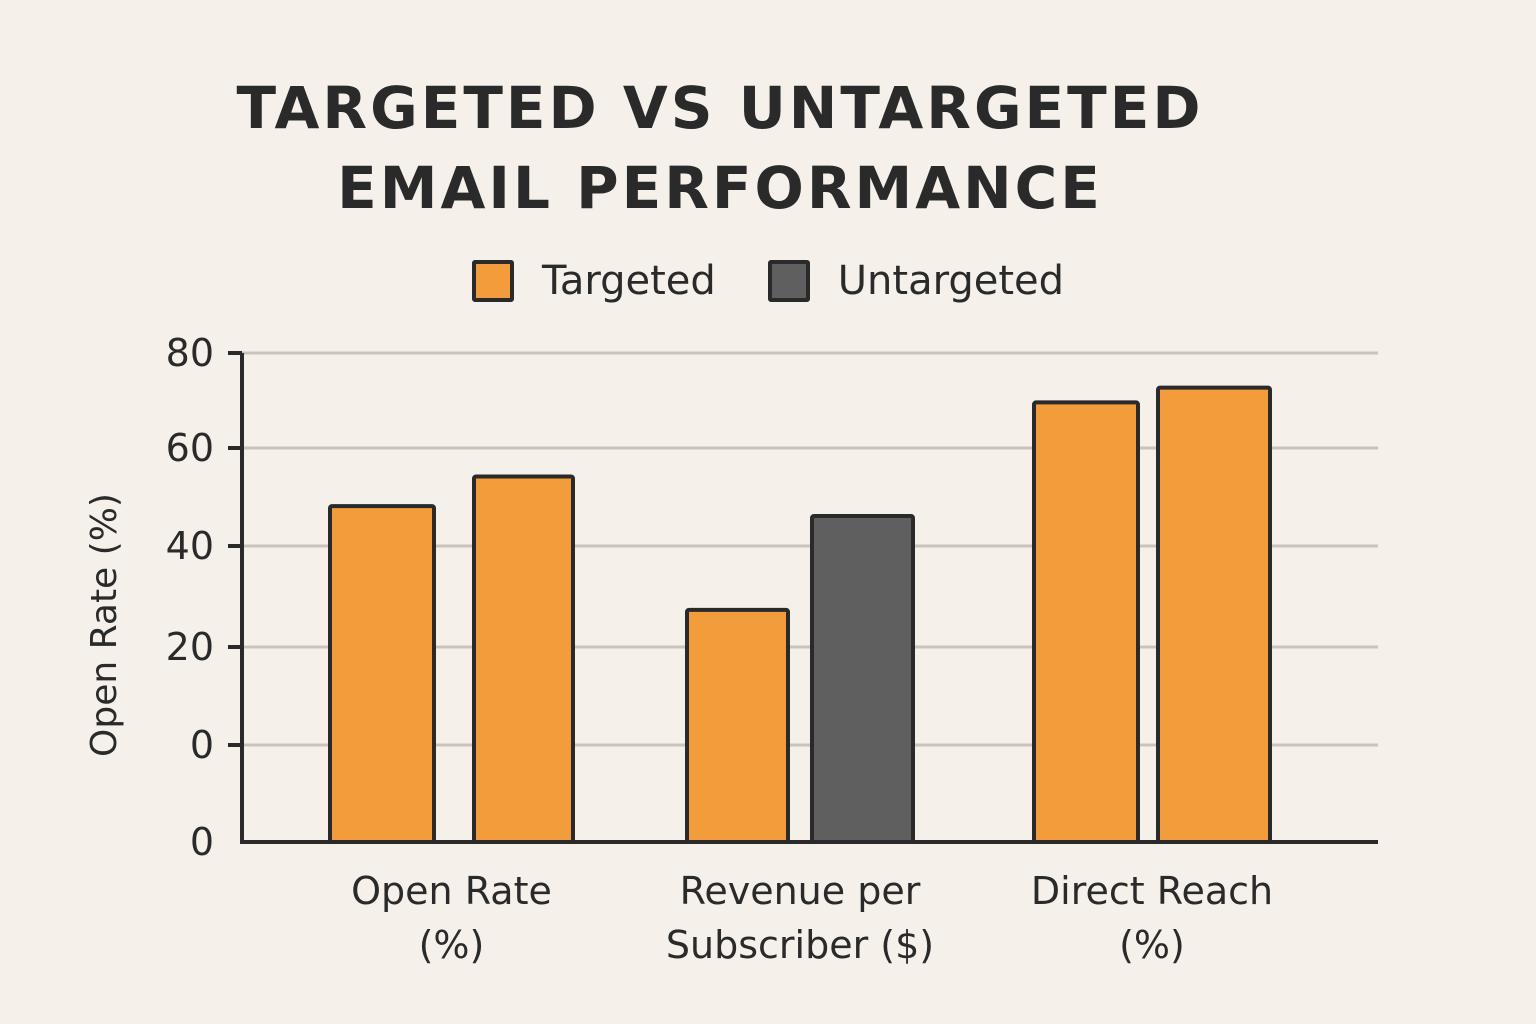 This screenshot has height=1024, width=1536. I want to click on chart-title: TARGETED VS UNTARGETED EMAIL PERFORMANCE, so click(720, 148).